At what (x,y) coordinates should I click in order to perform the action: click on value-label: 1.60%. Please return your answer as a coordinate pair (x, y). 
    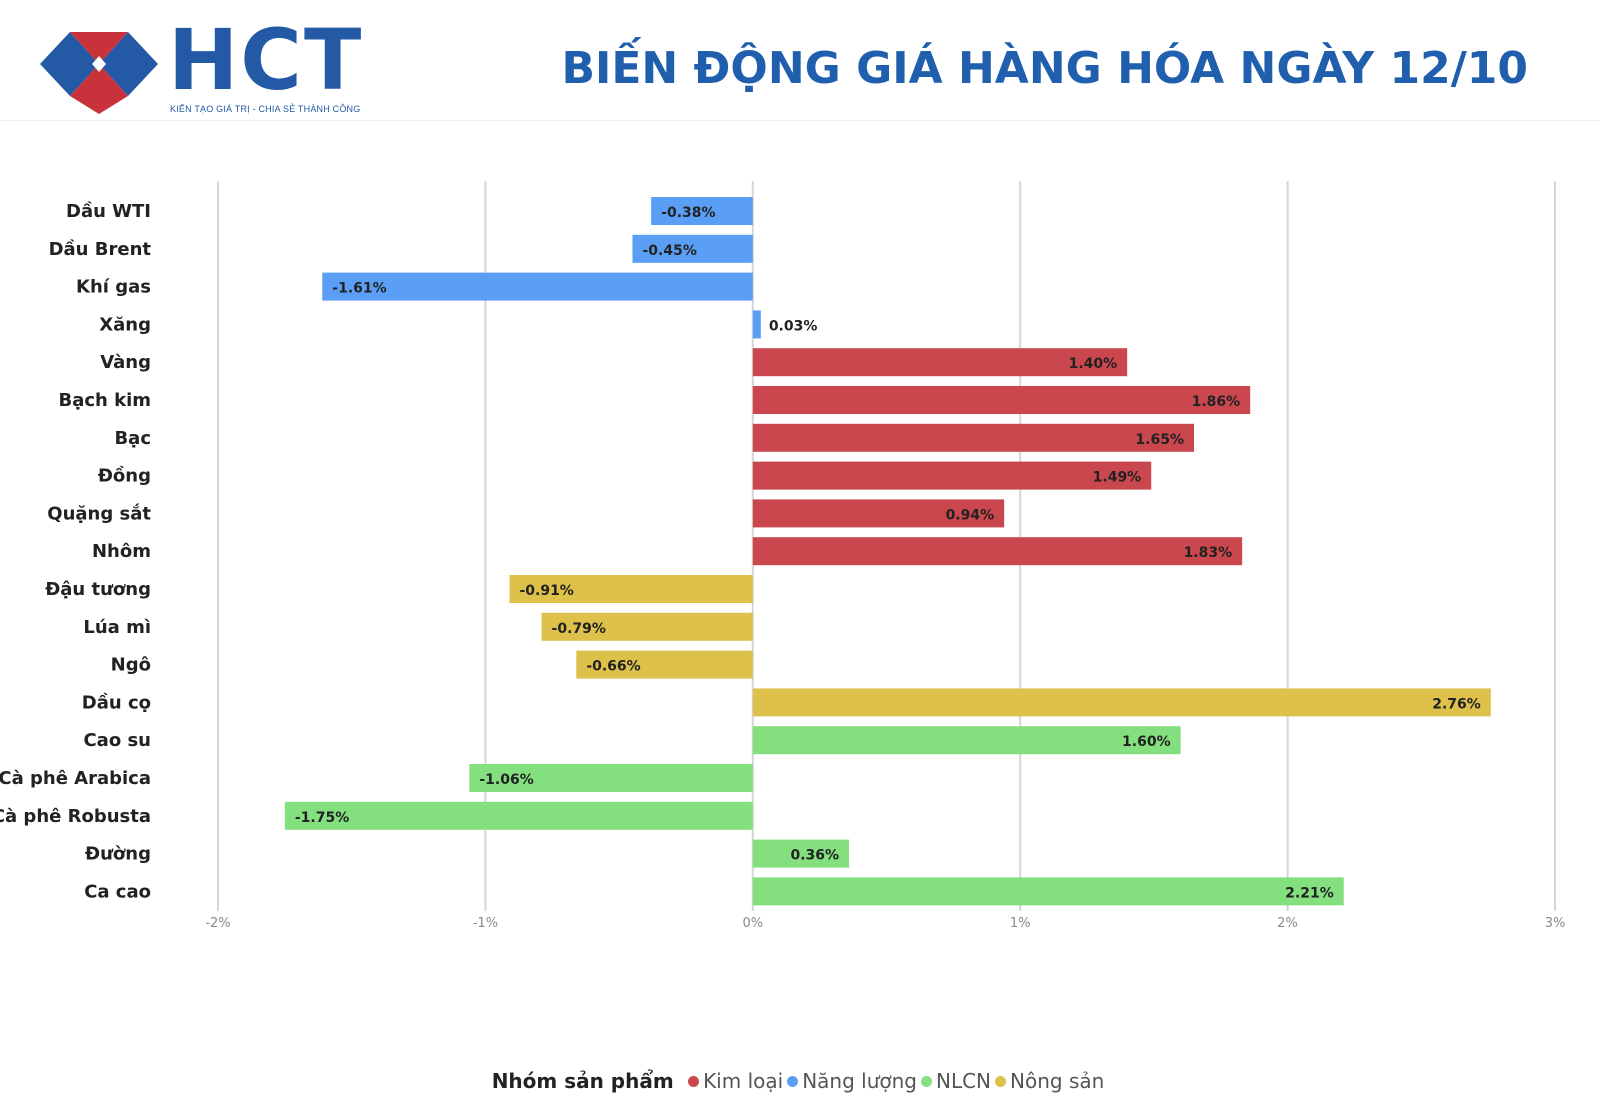
    Looking at the image, I should click on (1146, 742).